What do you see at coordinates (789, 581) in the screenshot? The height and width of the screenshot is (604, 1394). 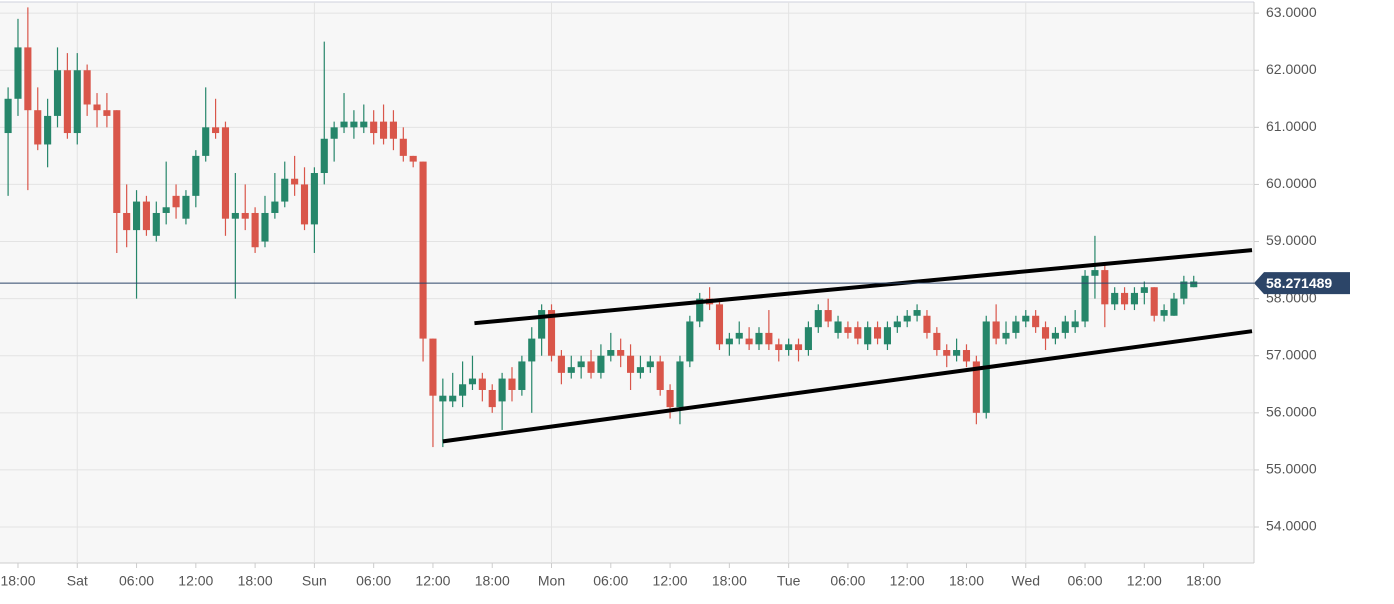 I see `x-tick-label: Tue` at bounding box center [789, 581].